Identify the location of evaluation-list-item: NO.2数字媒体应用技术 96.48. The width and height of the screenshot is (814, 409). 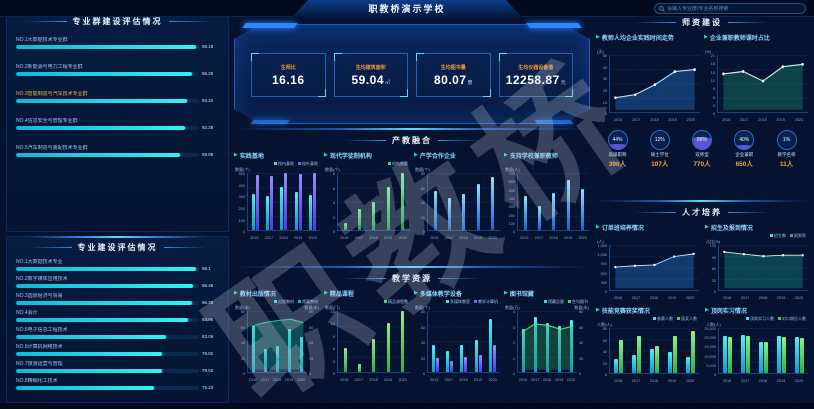
(117, 283).